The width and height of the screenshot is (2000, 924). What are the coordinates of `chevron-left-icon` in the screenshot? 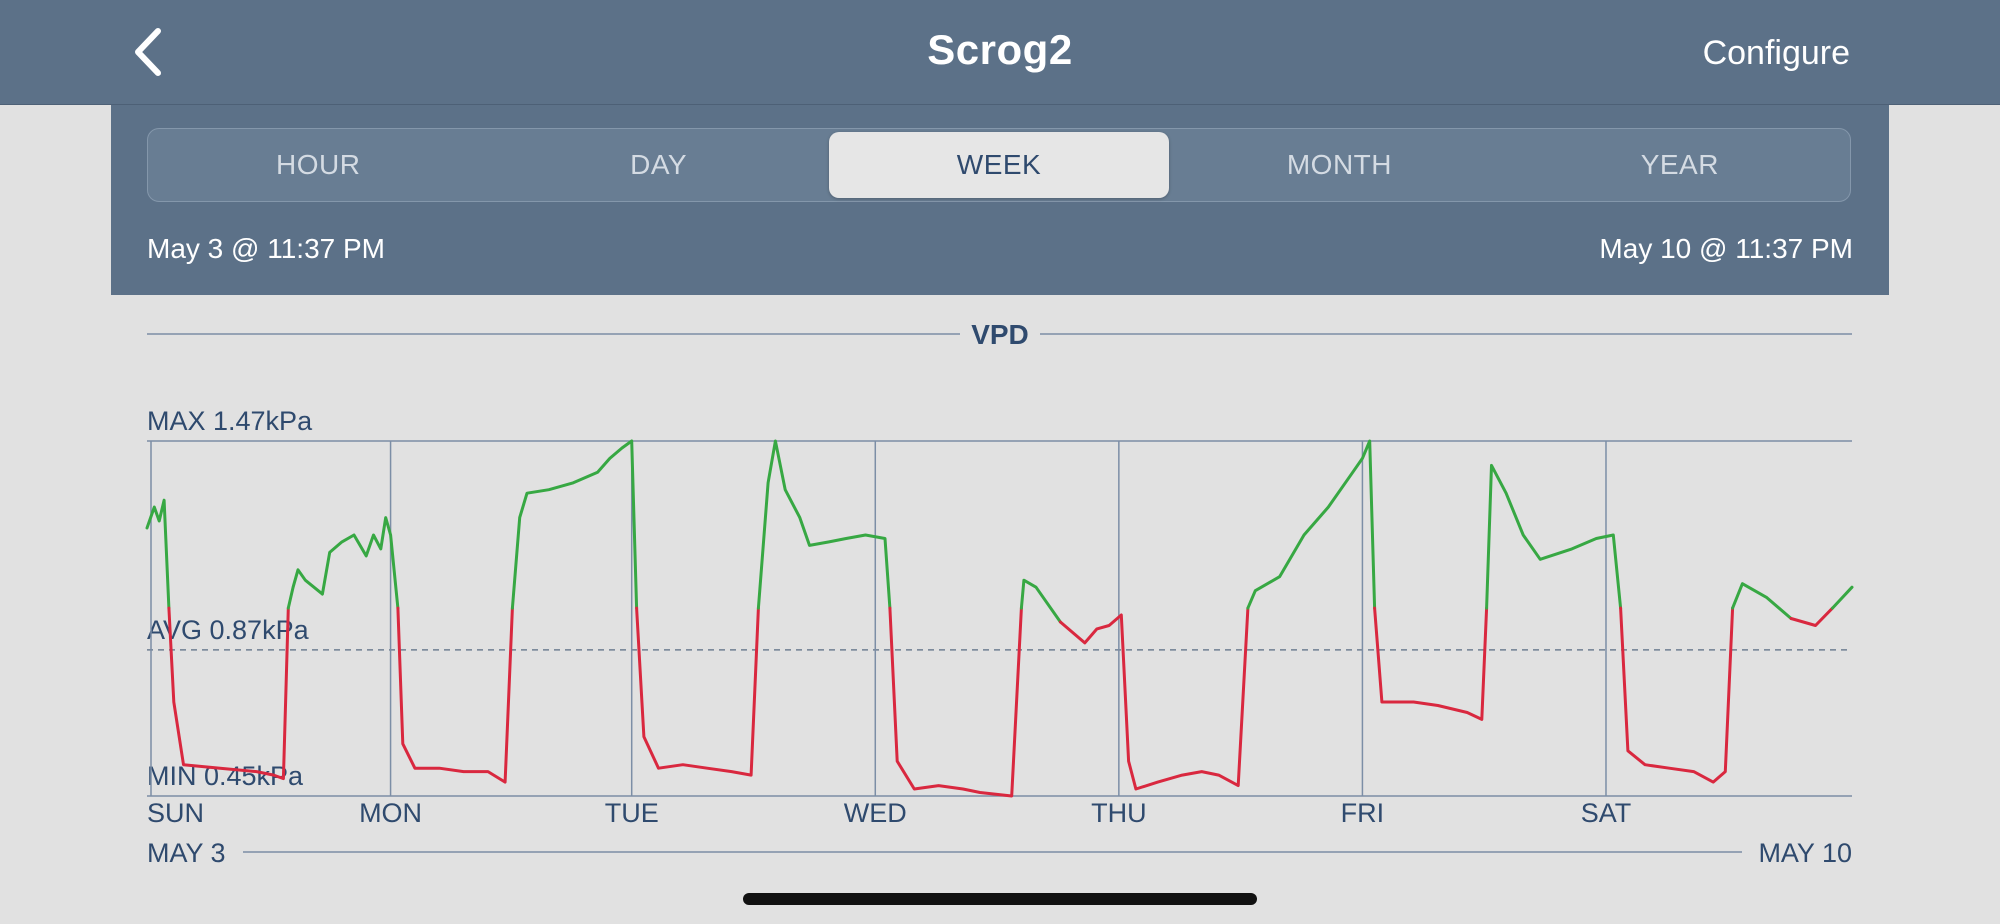 It's located at (148, 52).